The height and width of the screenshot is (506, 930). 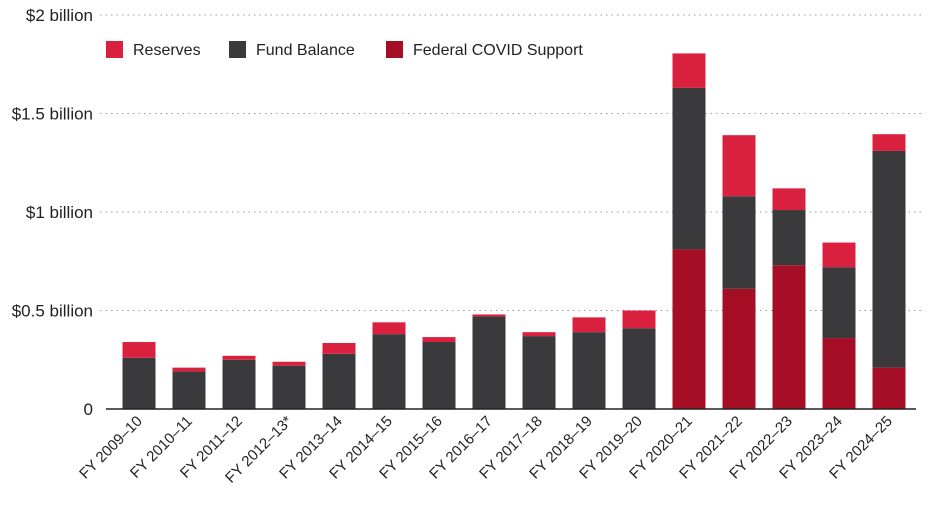 I want to click on y-tick-label: $1.5 billion, so click(x=52, y=114).